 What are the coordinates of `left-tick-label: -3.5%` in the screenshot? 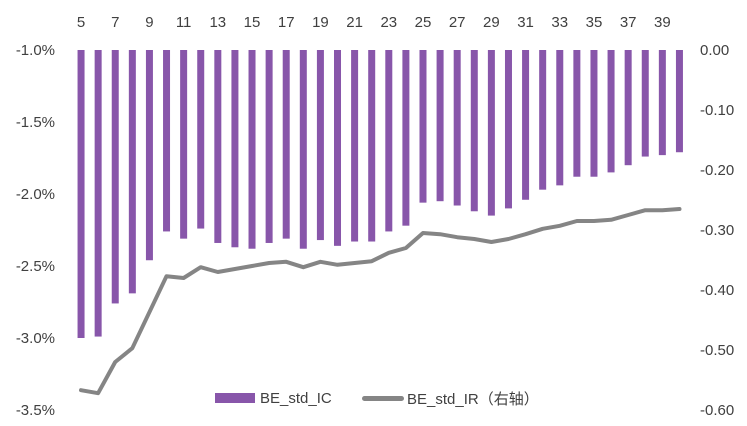 It's located at (35, 410).